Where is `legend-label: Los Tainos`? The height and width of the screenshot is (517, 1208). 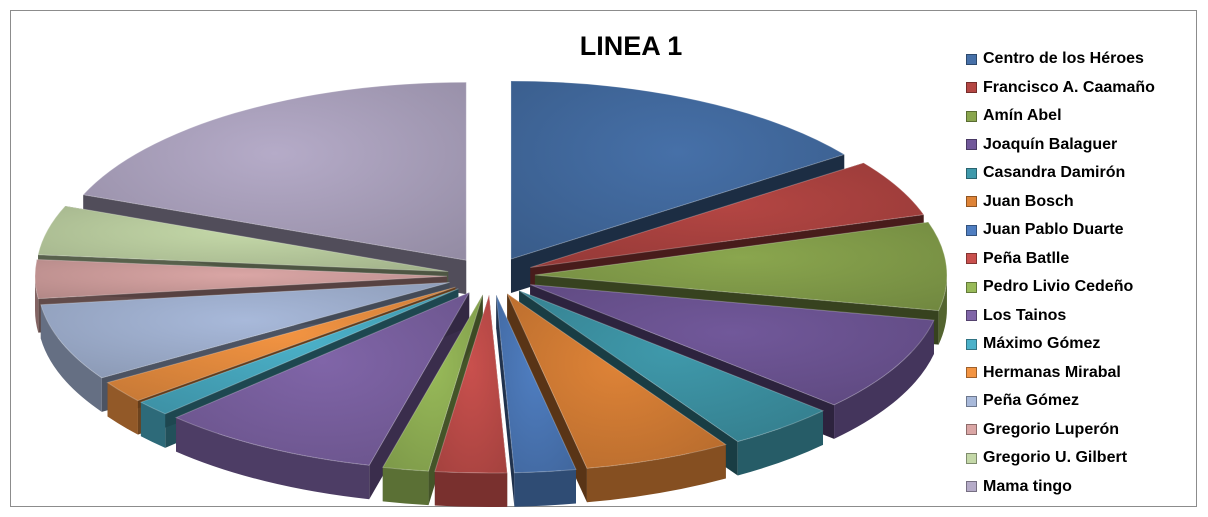 legend-label: Los Tainos is located at coordinates (1025, 315).